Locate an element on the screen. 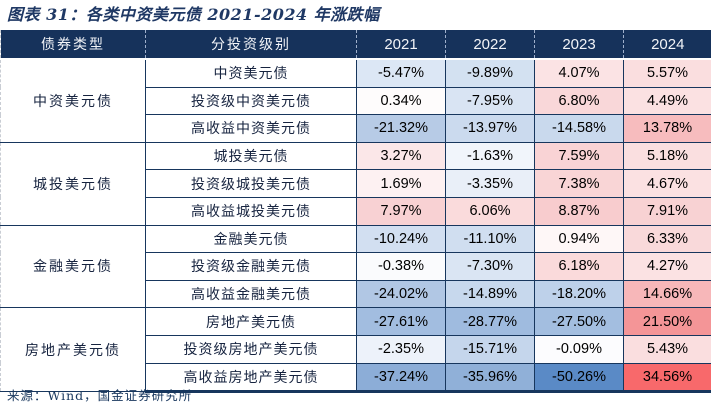 The height and width of the screenshot is (407, 711). value-cell: 13.78% is located at coordinates (667, 128).